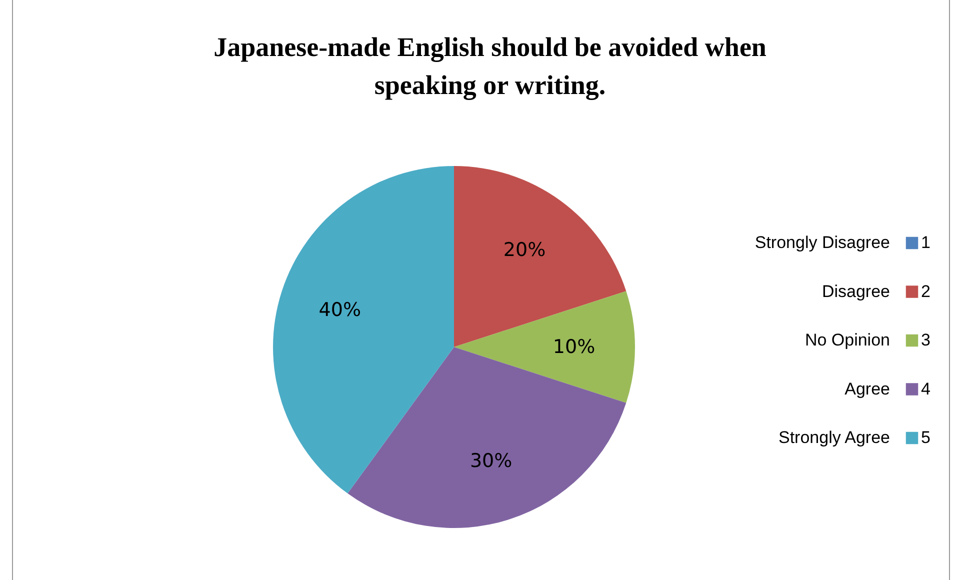  Describe the element at coordinates (925, 388) in the screenshot. I see `legend-label: 4` at that location.